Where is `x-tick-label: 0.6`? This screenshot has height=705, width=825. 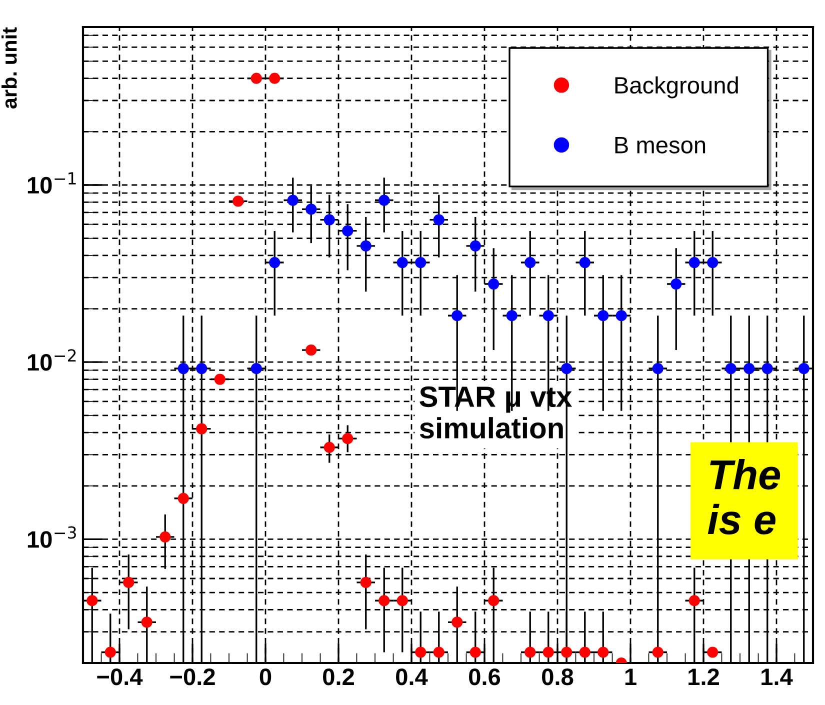 x-tick-label: 0.6 is located at coordinates (484, 677).